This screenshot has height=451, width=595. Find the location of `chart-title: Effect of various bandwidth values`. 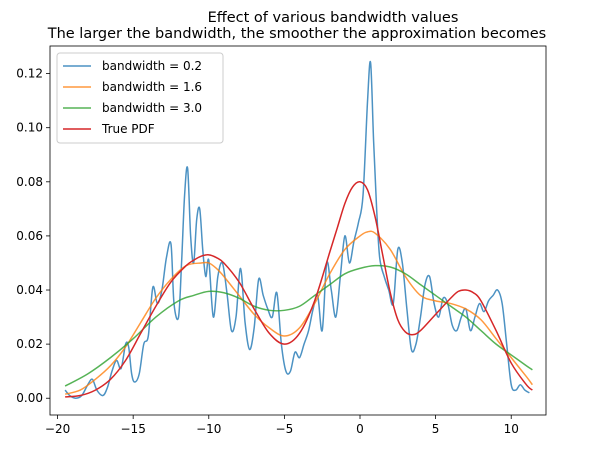

chart-title: Effect of various bandwidth values is located at coordinates (333, 18).